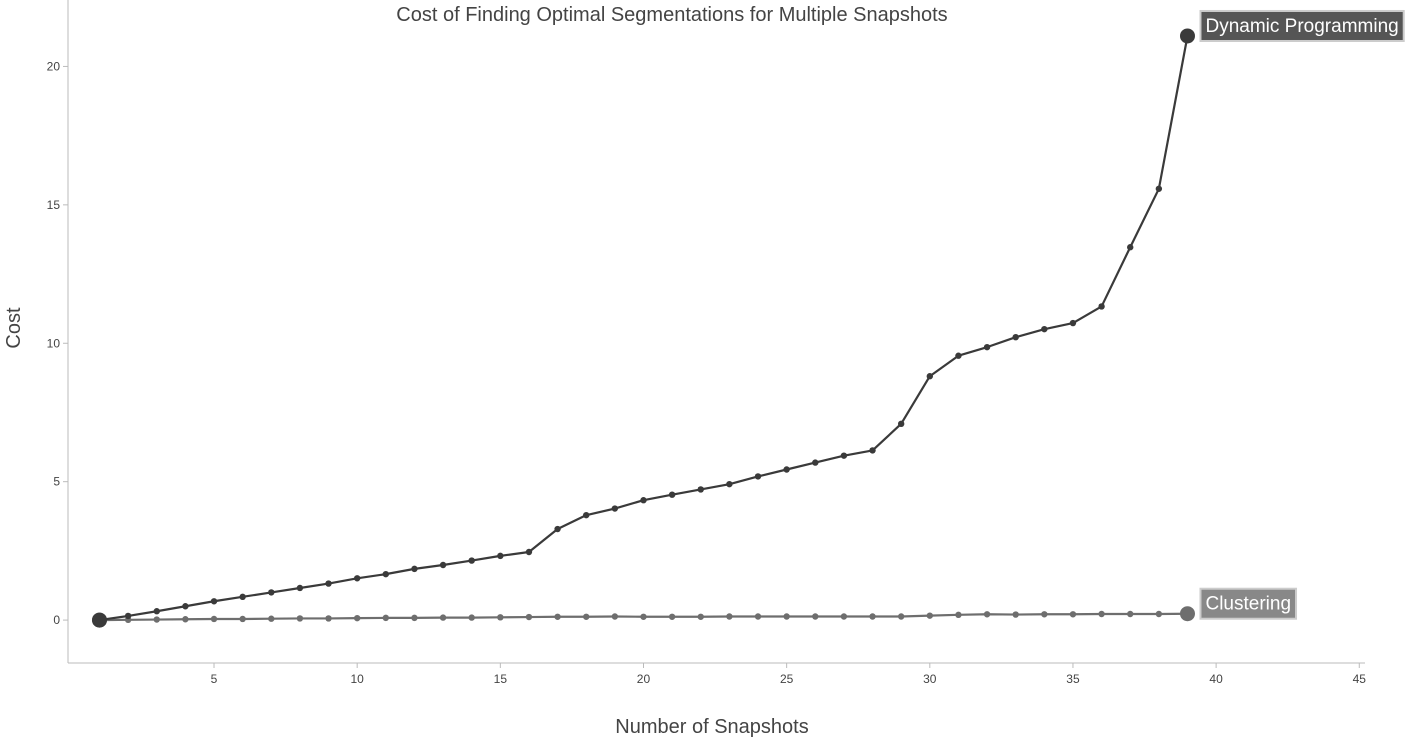  Describe the element at coordinates (56, 620) in the screenshot. I see `y-tick-label: 0` at that location.